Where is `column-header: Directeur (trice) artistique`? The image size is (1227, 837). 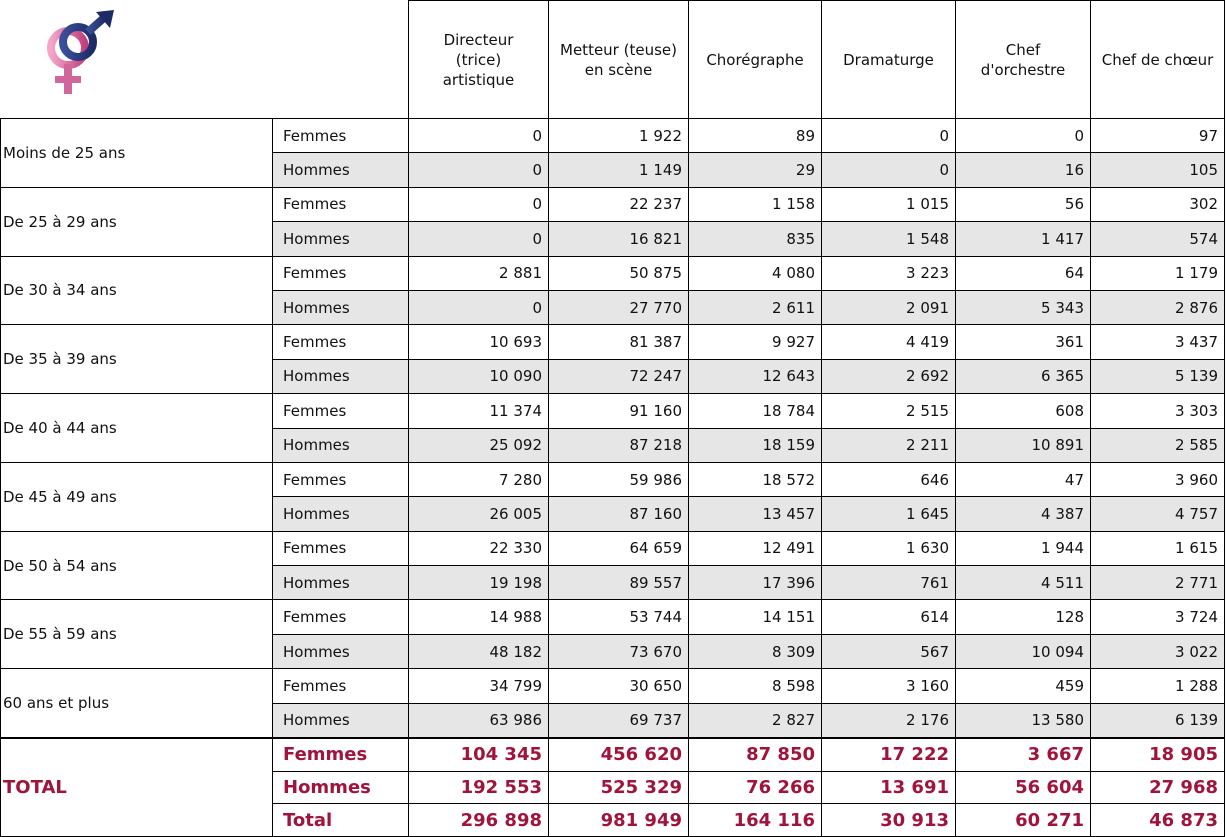 column-header: Directeur (trice) artistique is located at coordinates (478, 59).